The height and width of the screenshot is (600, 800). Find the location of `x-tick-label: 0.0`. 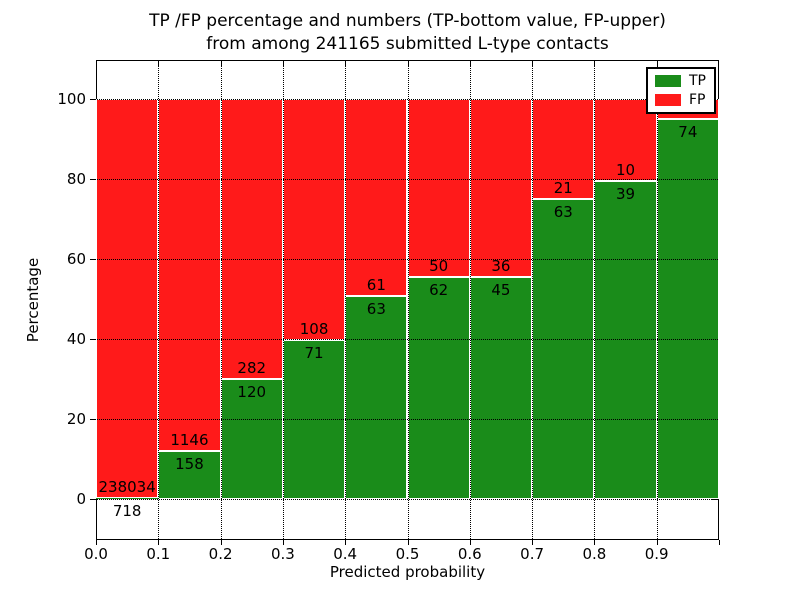

x-tick-label: 0.0 is located at coordinates (96, 554).